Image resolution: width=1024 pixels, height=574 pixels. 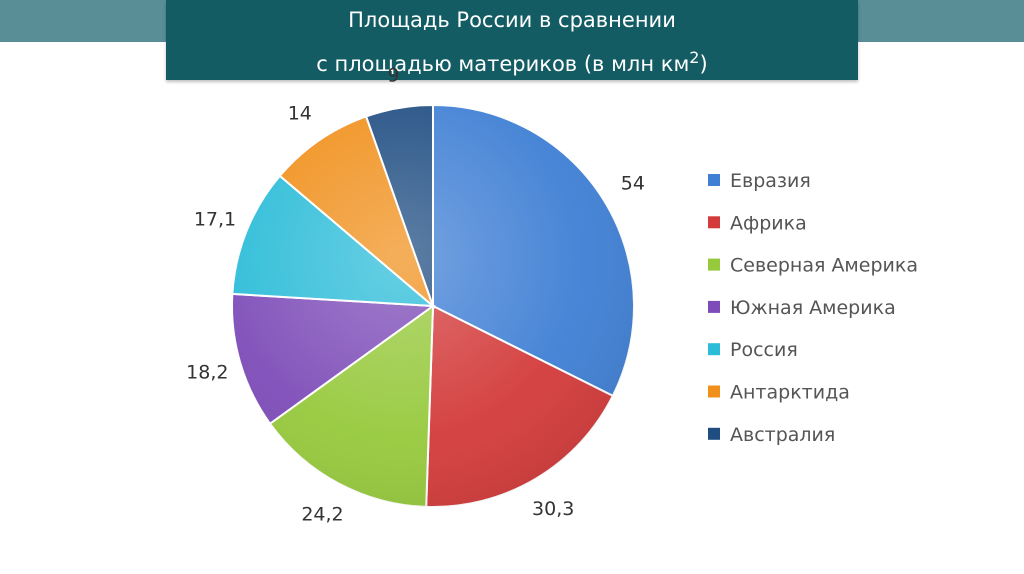 What do you see at coordinates (703, 64) in the screenshot?
I see `chart-title-close: )` at bounding box center [703, 64].